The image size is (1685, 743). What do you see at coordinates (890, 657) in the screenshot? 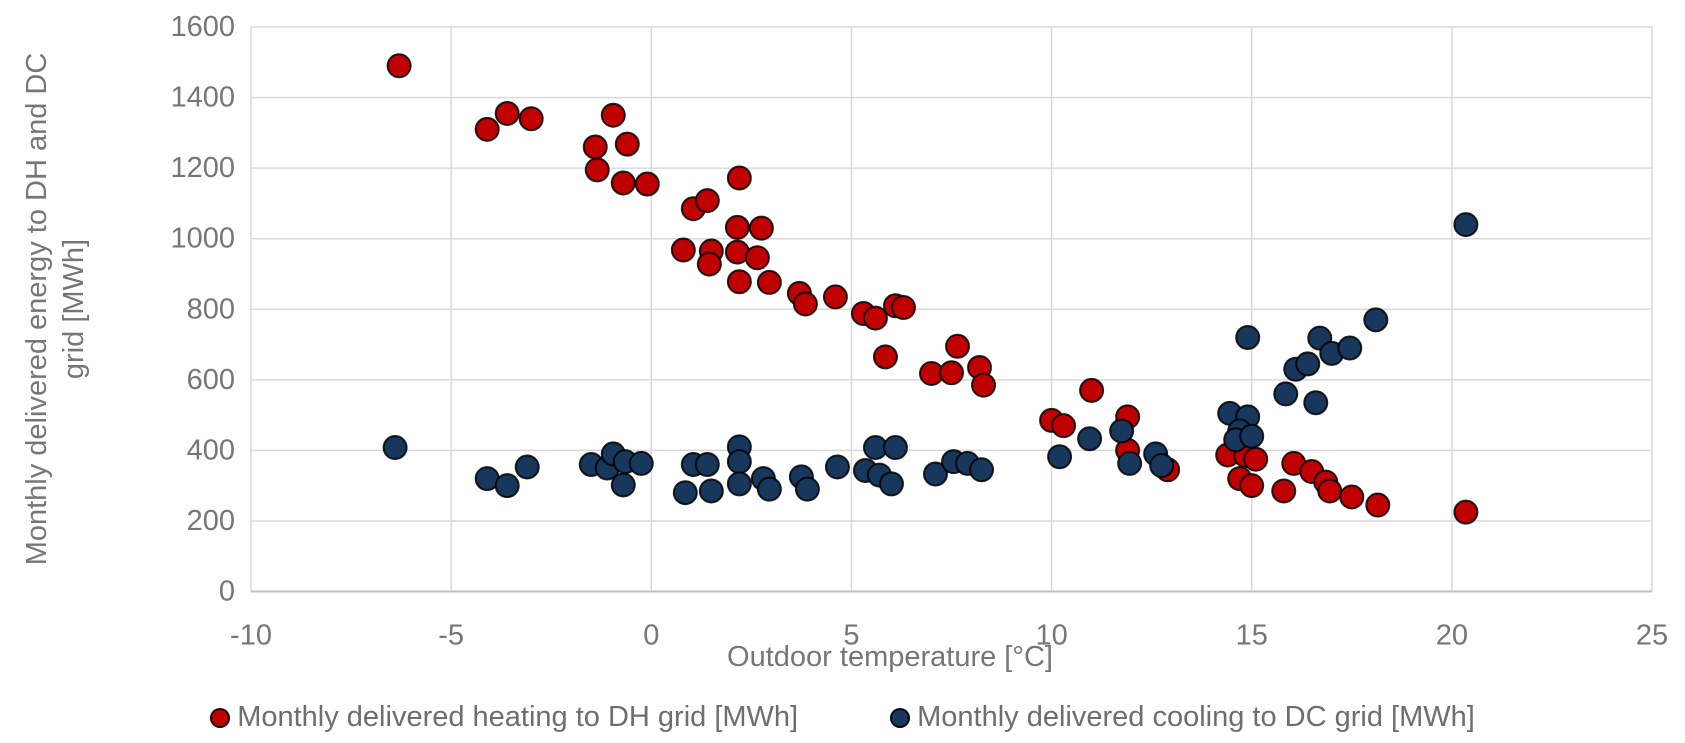
I see `x-axis-title: Outdoor temperature [°C]` at bounding box center [890, 657].